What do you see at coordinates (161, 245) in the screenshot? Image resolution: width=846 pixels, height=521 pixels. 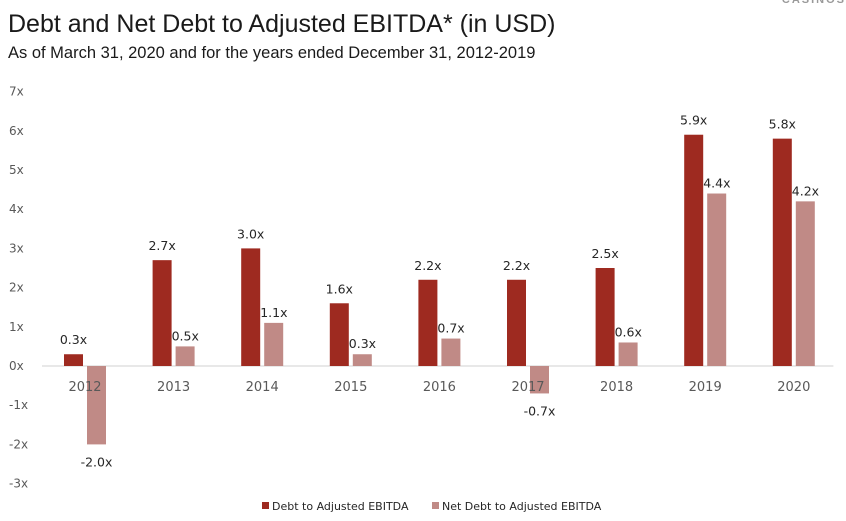 I see `data-label: 2.7x` at bounding box center [161, 245].